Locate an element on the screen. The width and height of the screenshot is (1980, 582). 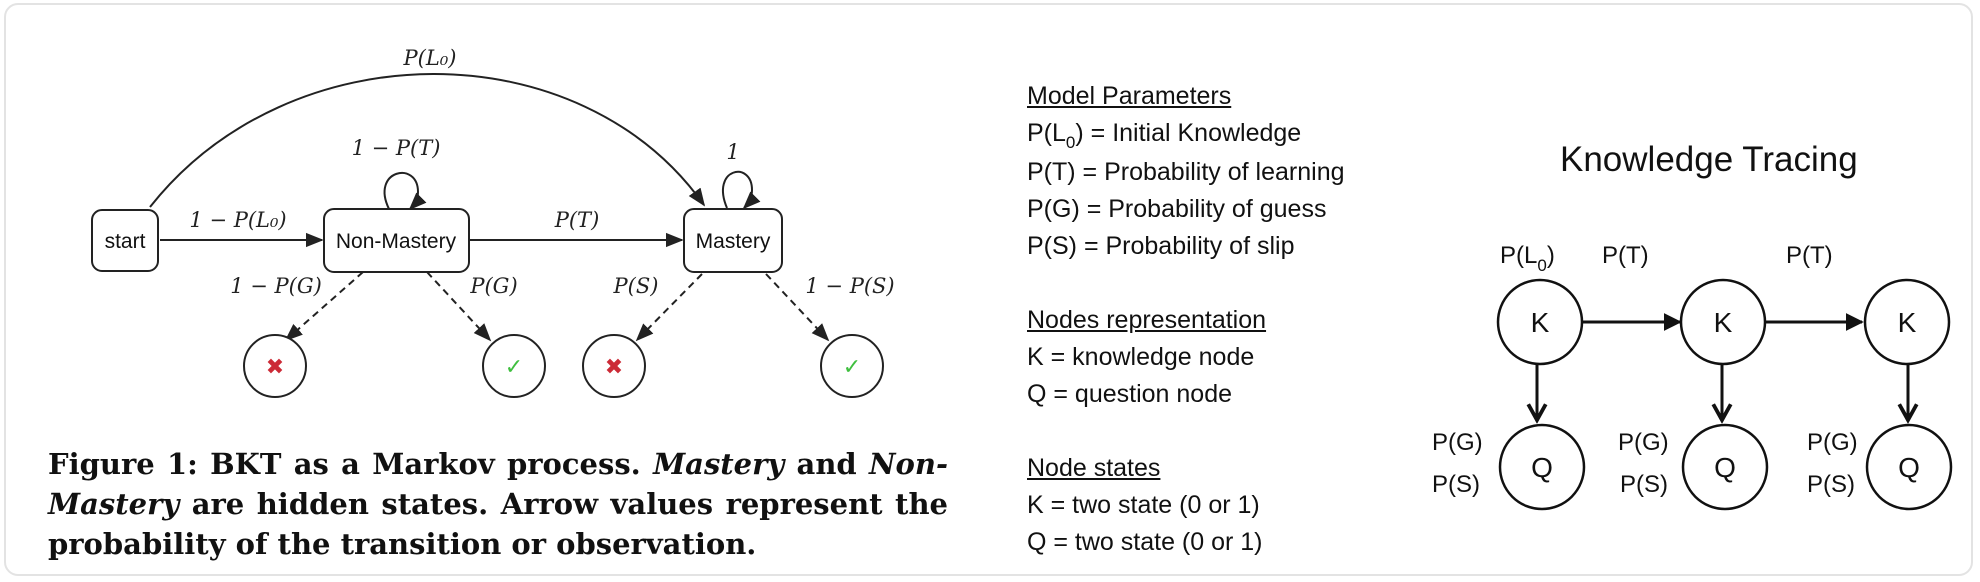
label-non-mastery-right: P(G) is located at coordinates (493, 286).